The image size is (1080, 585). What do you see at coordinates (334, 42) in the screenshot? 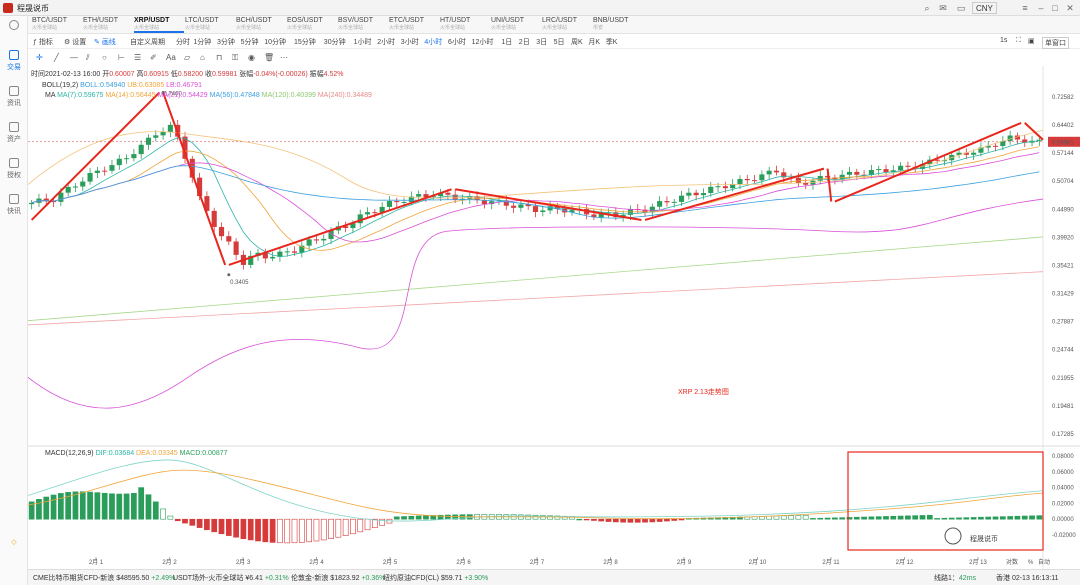
I see `timeframe-30分钟: 30分钟` at bounding box center [334, 42].